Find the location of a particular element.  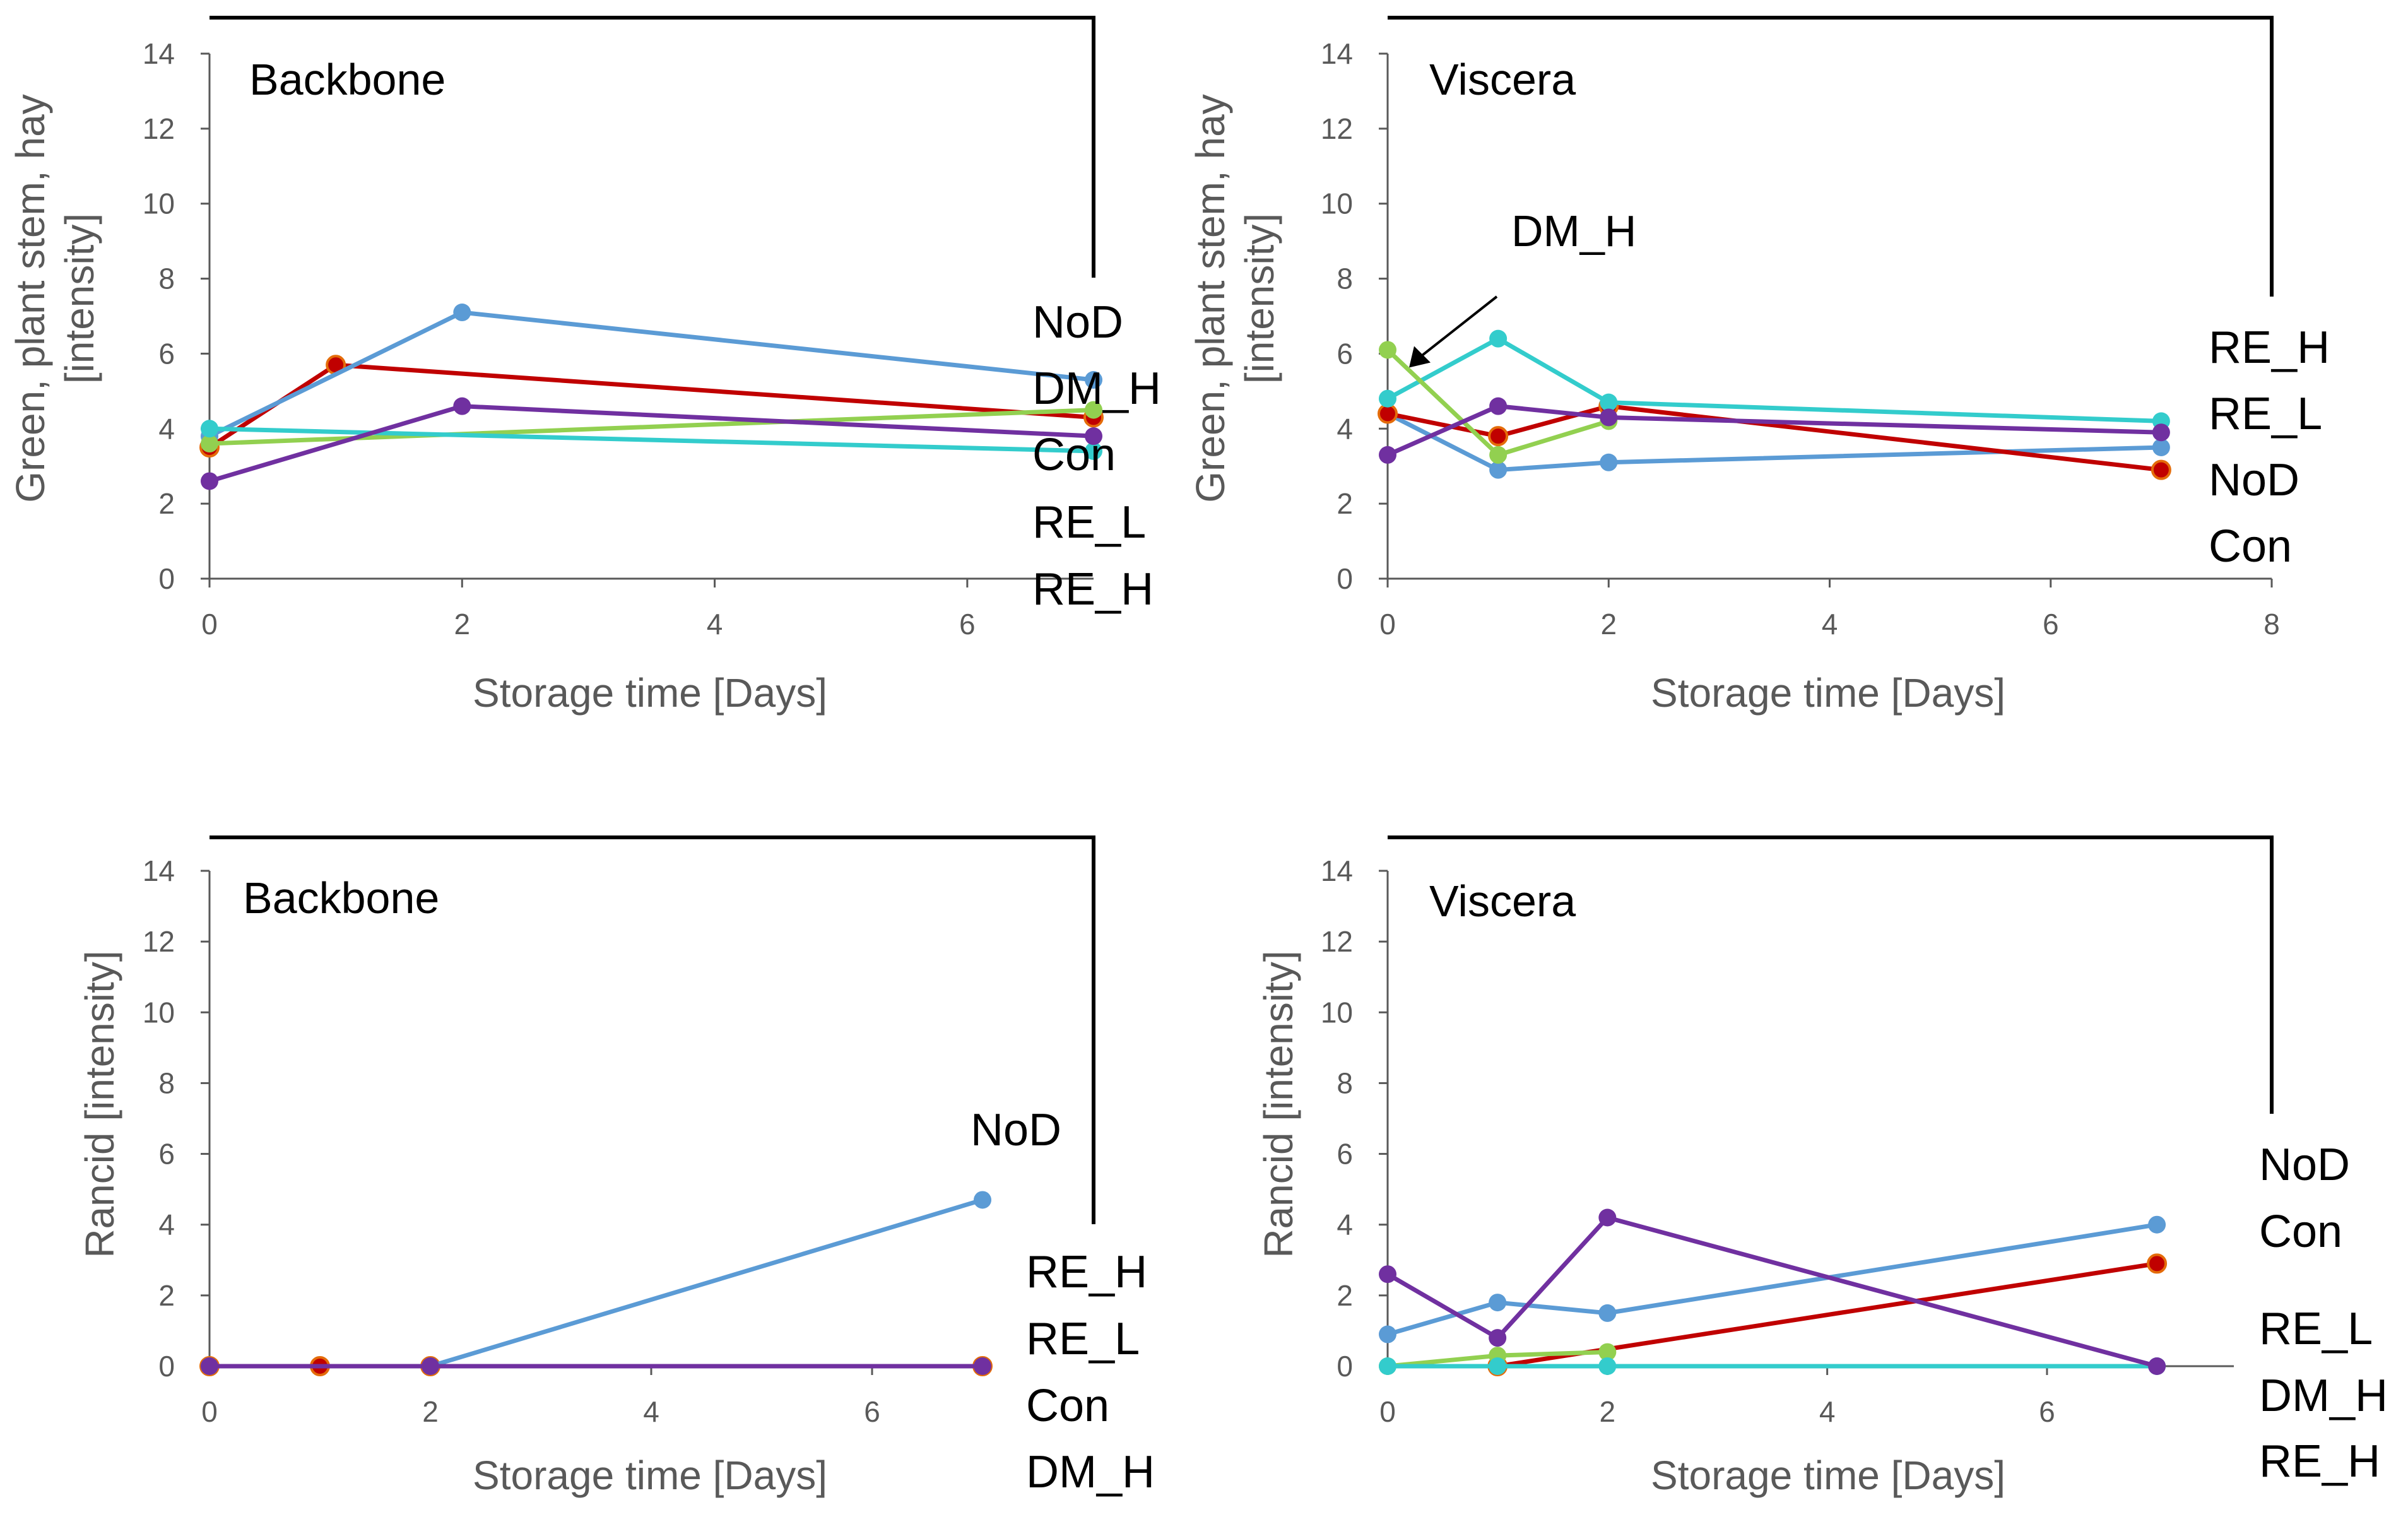

y-axis-title-line: Green, plant stem, hay is located at coordinates (1210, 298).